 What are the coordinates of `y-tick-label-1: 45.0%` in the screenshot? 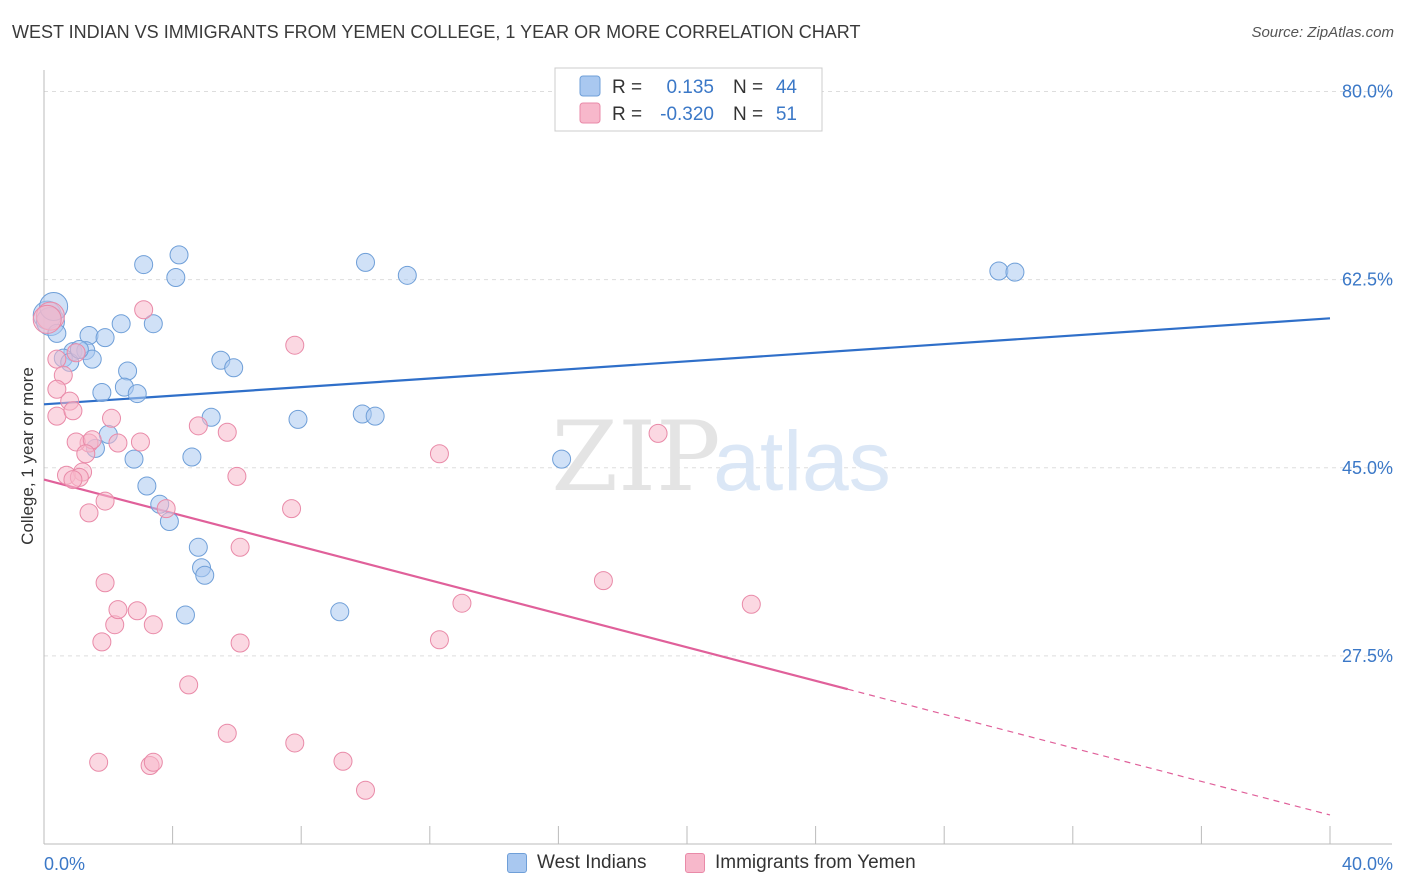 It's located at (1367, 468).